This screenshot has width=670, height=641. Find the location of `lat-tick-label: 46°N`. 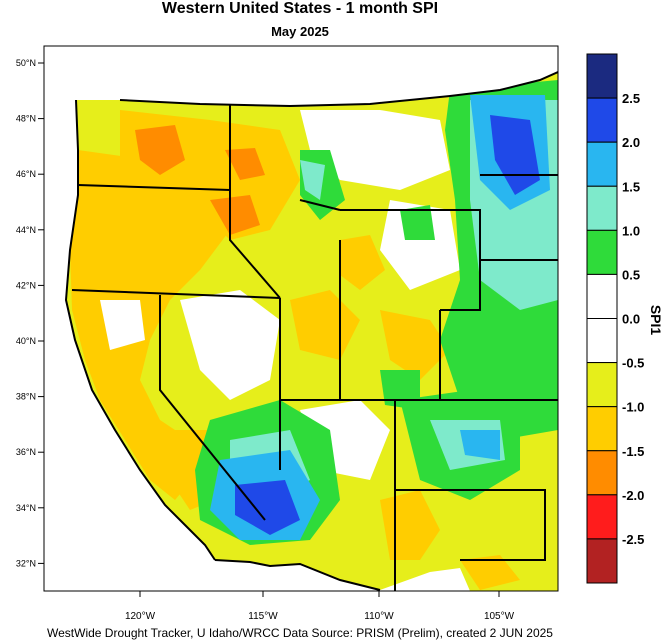

lat-tick-label: 46°N is located at coordinates (26, 174).